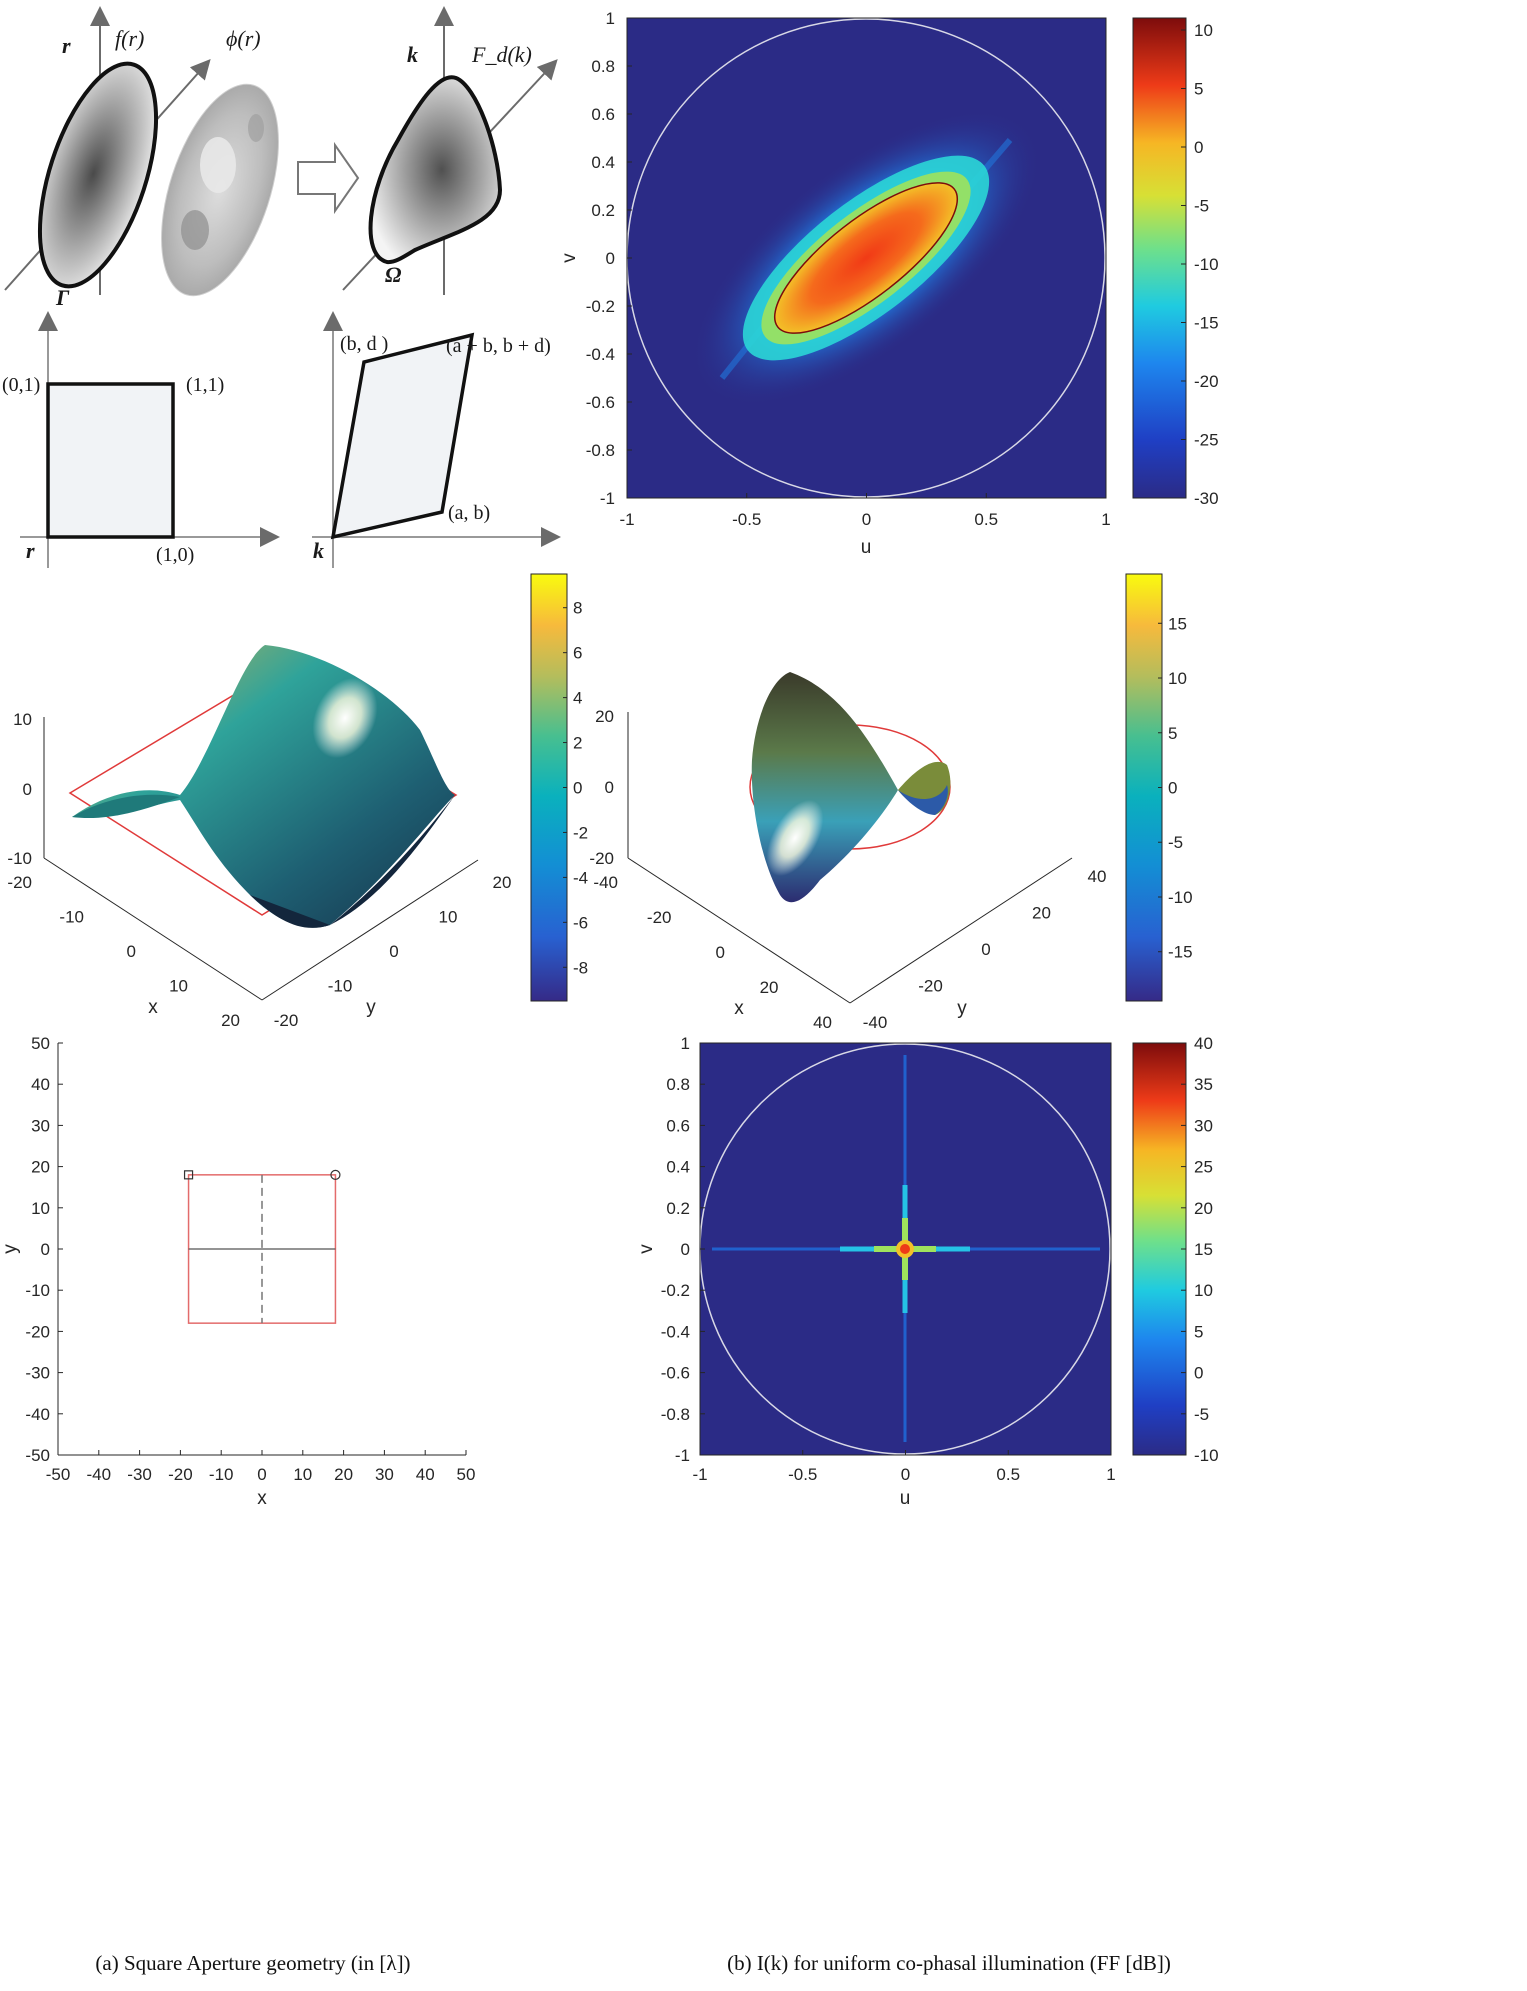 This screenshot has width=1527, height=1991. Describe the element at coordinates (188, 1175) in the screenshot. I see `square-marker` at that location.